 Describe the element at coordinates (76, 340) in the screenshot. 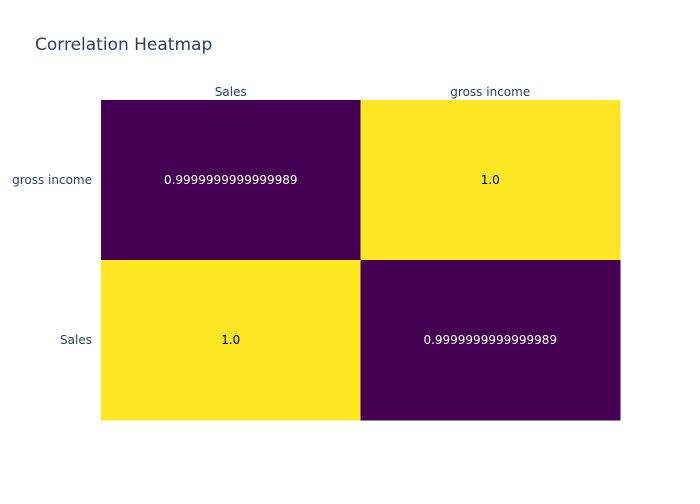

I see `y-tick-label: Sales` at that location.